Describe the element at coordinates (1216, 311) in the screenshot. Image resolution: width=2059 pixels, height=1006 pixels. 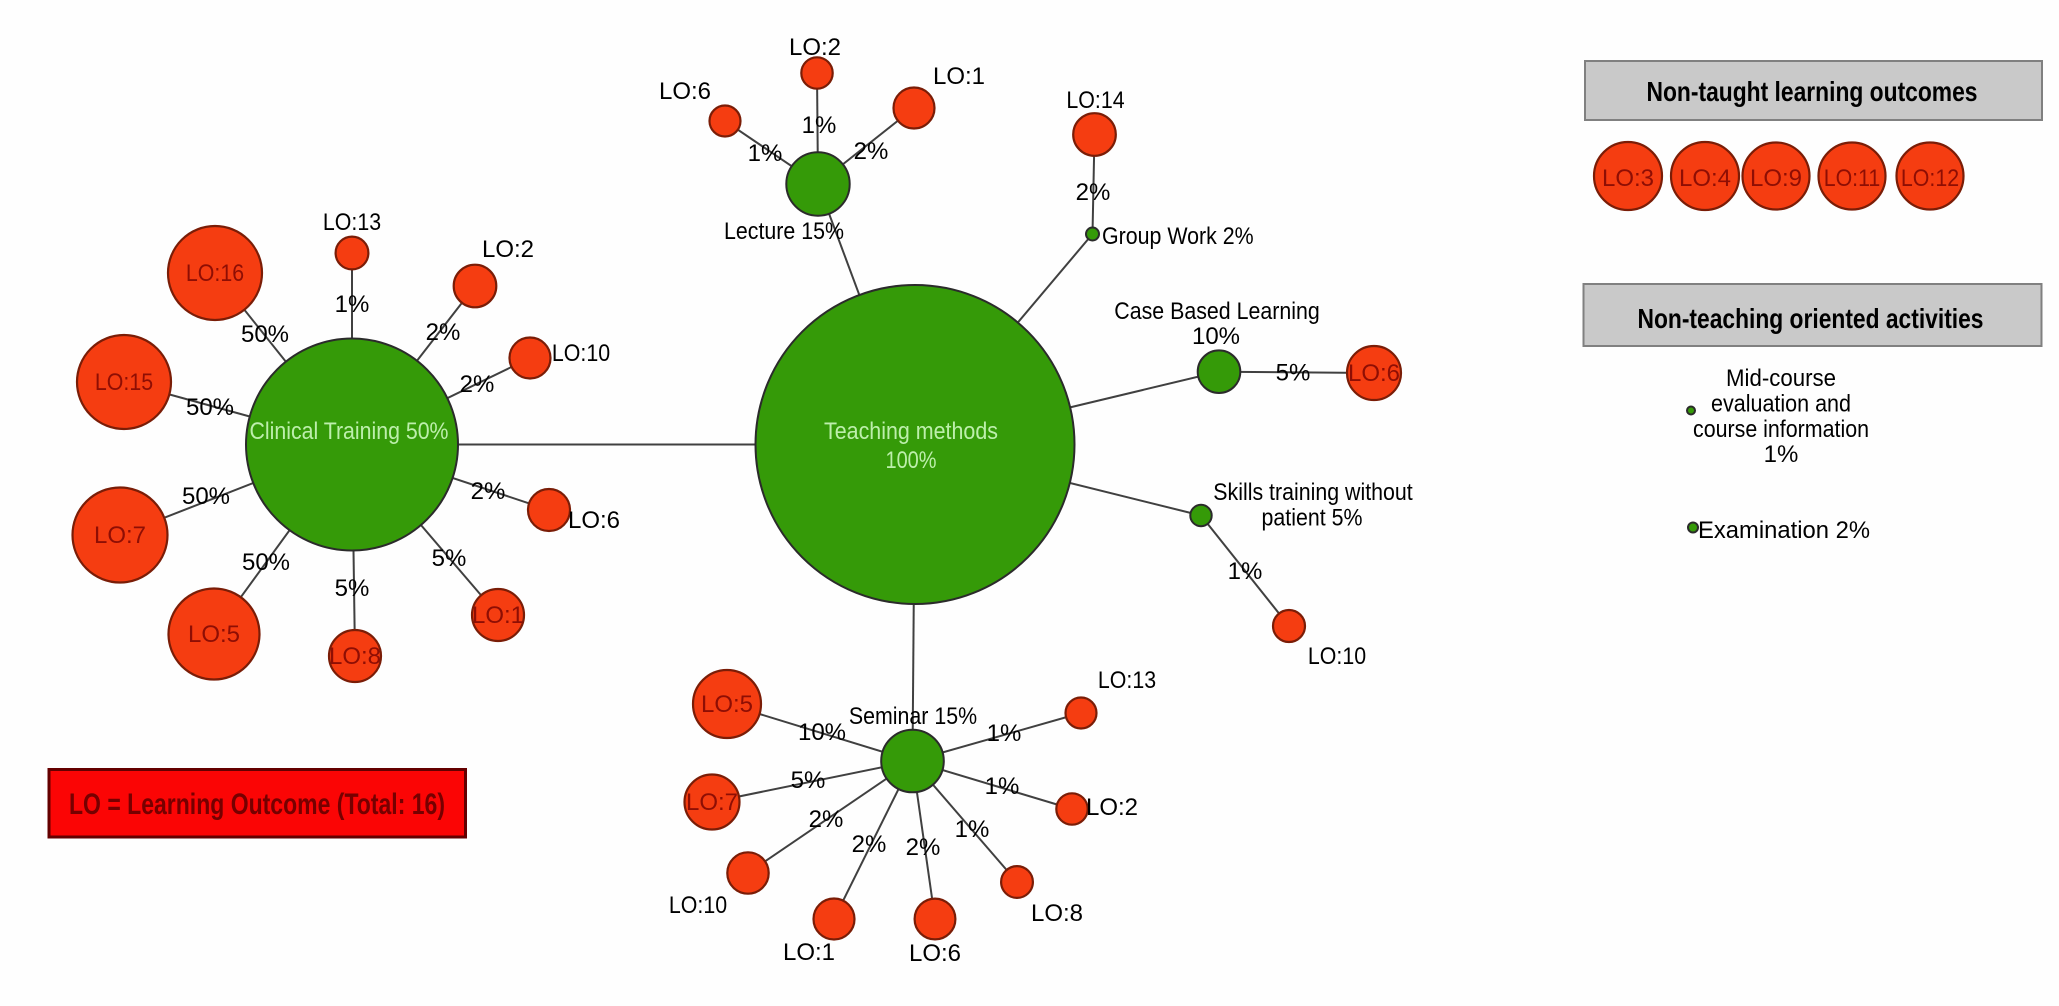
I see `svg-text: Case Based Learning` at that location.